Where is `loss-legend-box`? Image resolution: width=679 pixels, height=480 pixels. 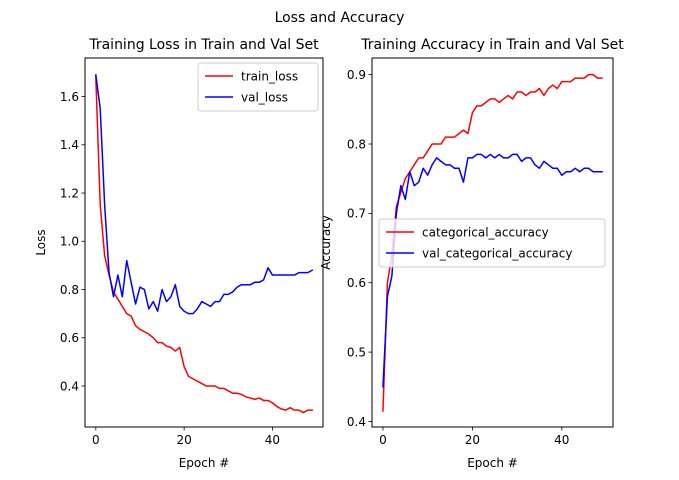
loss-legend-box is located at coordinates (258, 87).